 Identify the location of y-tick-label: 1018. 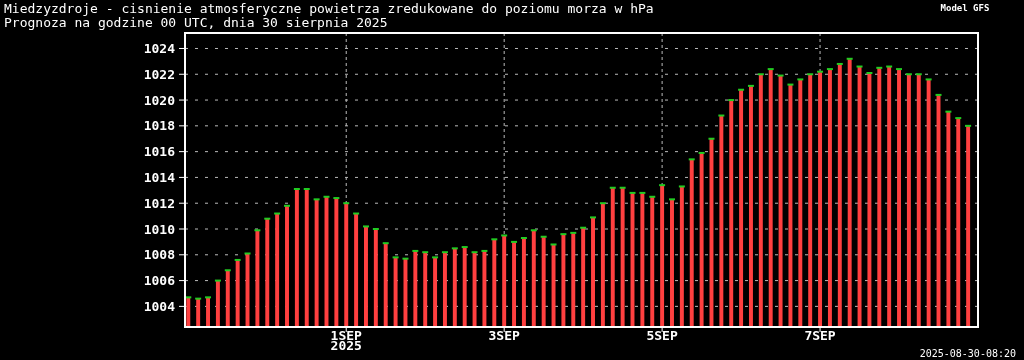
(159, 126).